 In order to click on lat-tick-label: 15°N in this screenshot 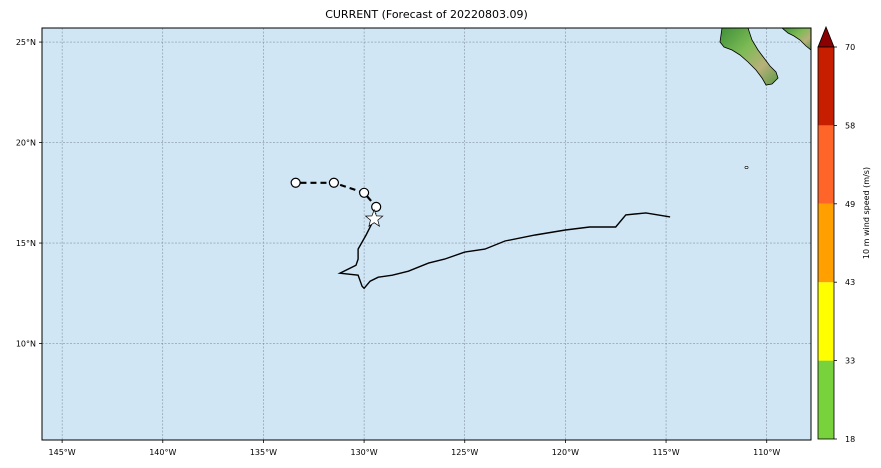, I will do `click(26, 243)`.